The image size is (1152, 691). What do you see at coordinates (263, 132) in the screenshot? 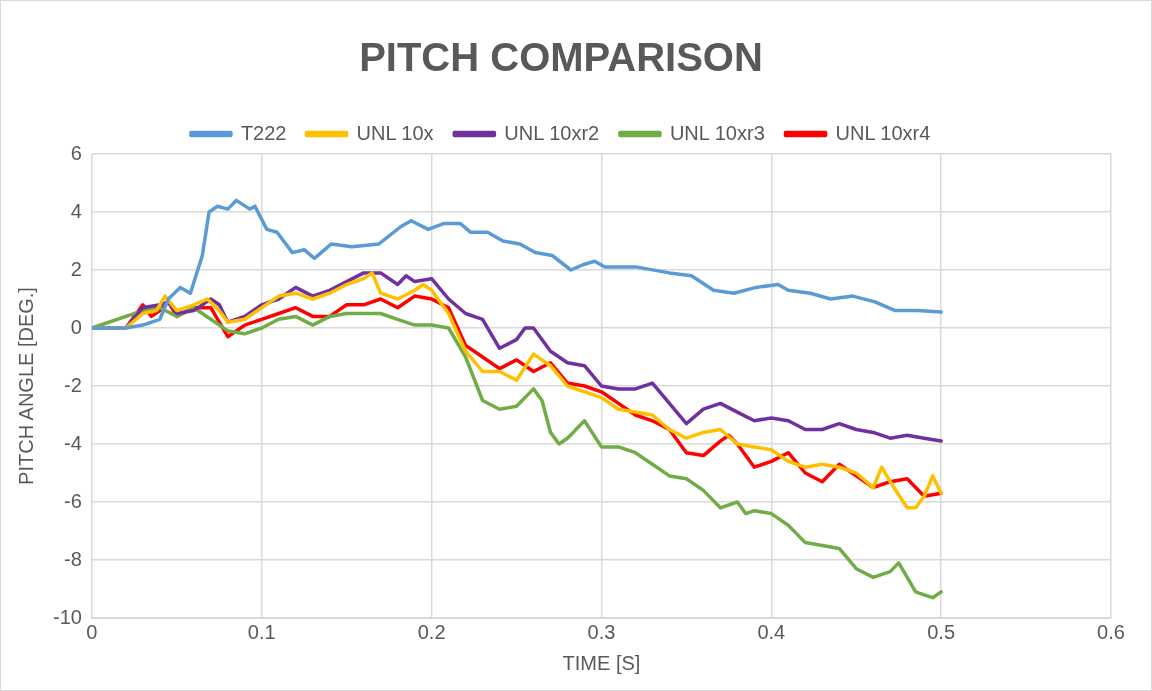
I see `legend-label: T222` at bounding box center [263, 132].